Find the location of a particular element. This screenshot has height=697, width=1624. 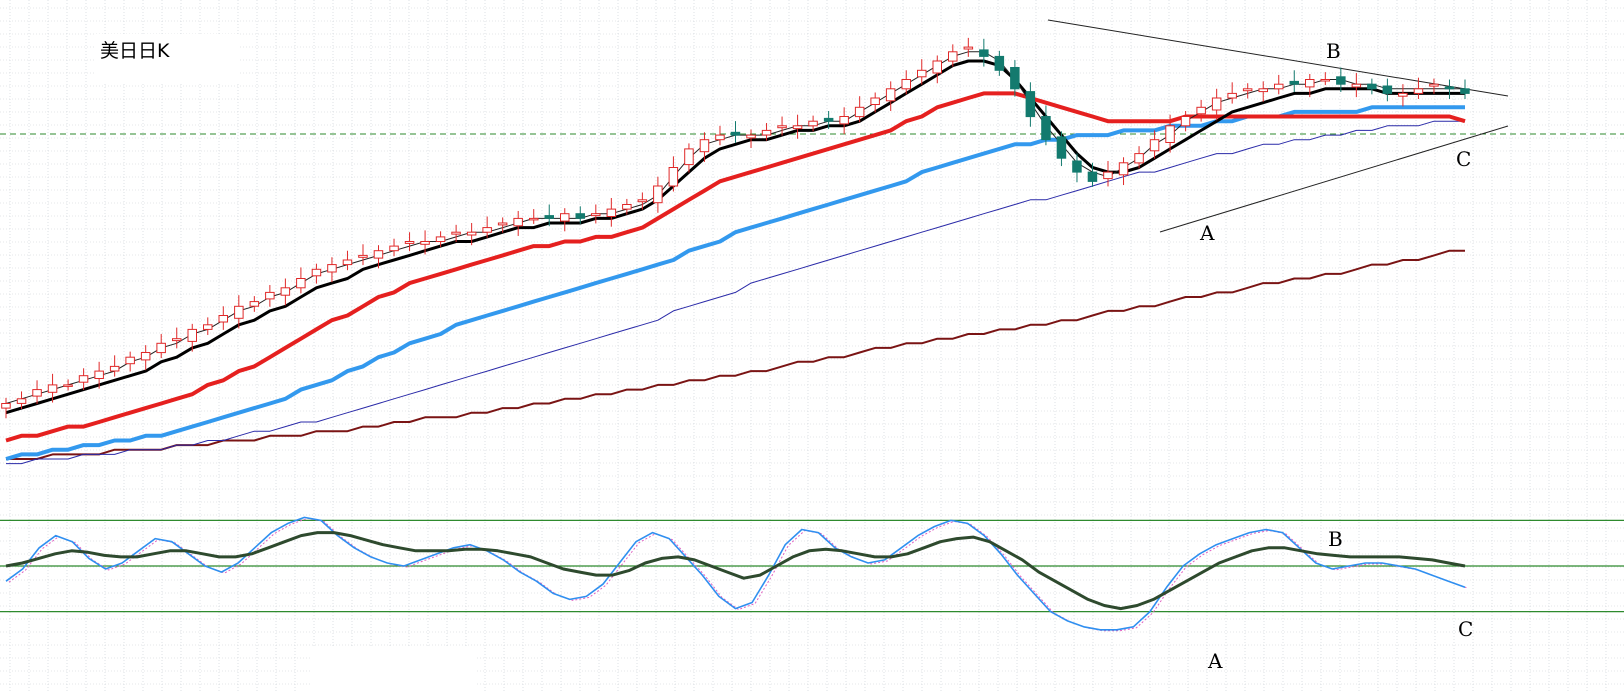

series-kd-slow is located at coordinates (735, 571).